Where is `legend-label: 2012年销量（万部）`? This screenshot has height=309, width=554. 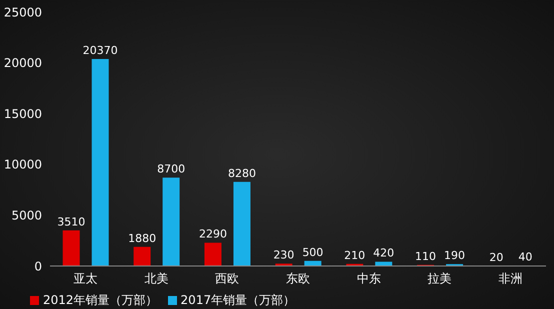 legend-label: 2012年销量（万部） is located at coordinates (100, 300).